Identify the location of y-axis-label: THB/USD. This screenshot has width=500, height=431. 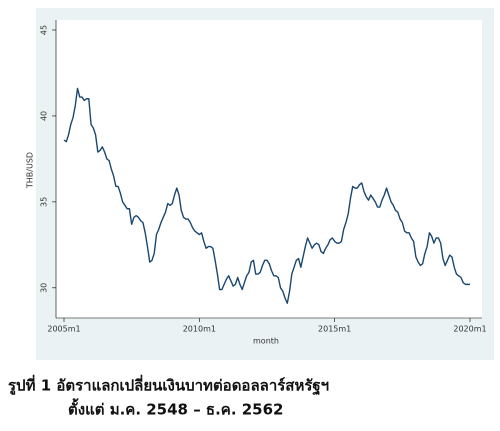
(30, 170).